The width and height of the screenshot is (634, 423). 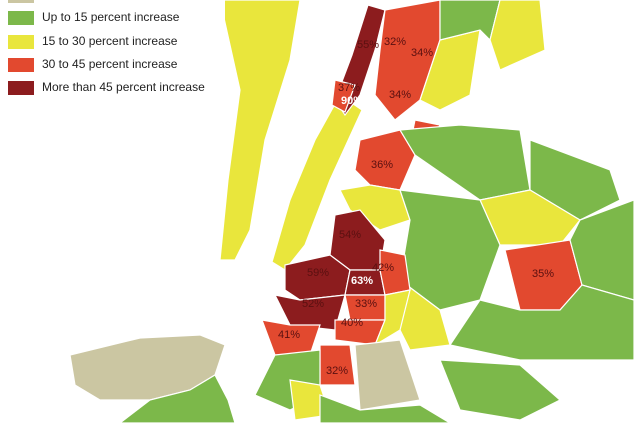 What do you see at coordinates (382, 165) in the screenshot?
I see `percent-label: 36%` at bounding box center [382, 165].